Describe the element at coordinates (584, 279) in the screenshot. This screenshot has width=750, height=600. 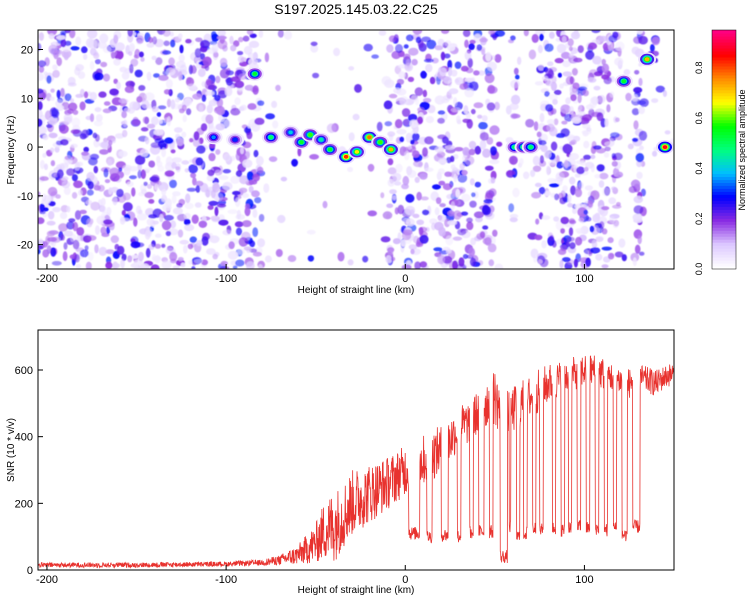
I see `spectrogram-x-tick-label: 100` at that location.